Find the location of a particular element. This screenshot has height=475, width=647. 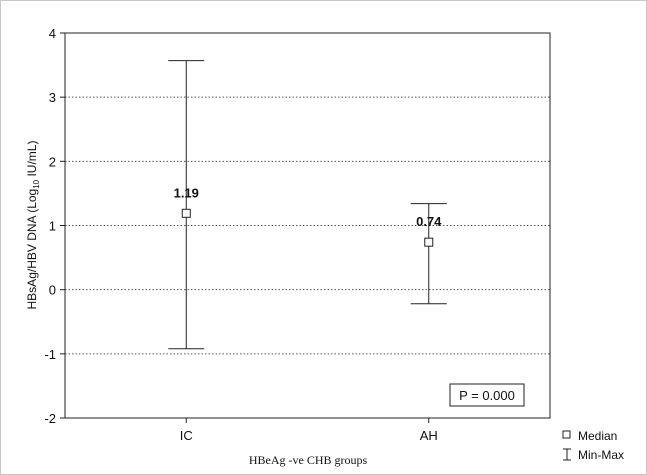

error-bar-ic: 1.19 is located at coordinates (186, 205).